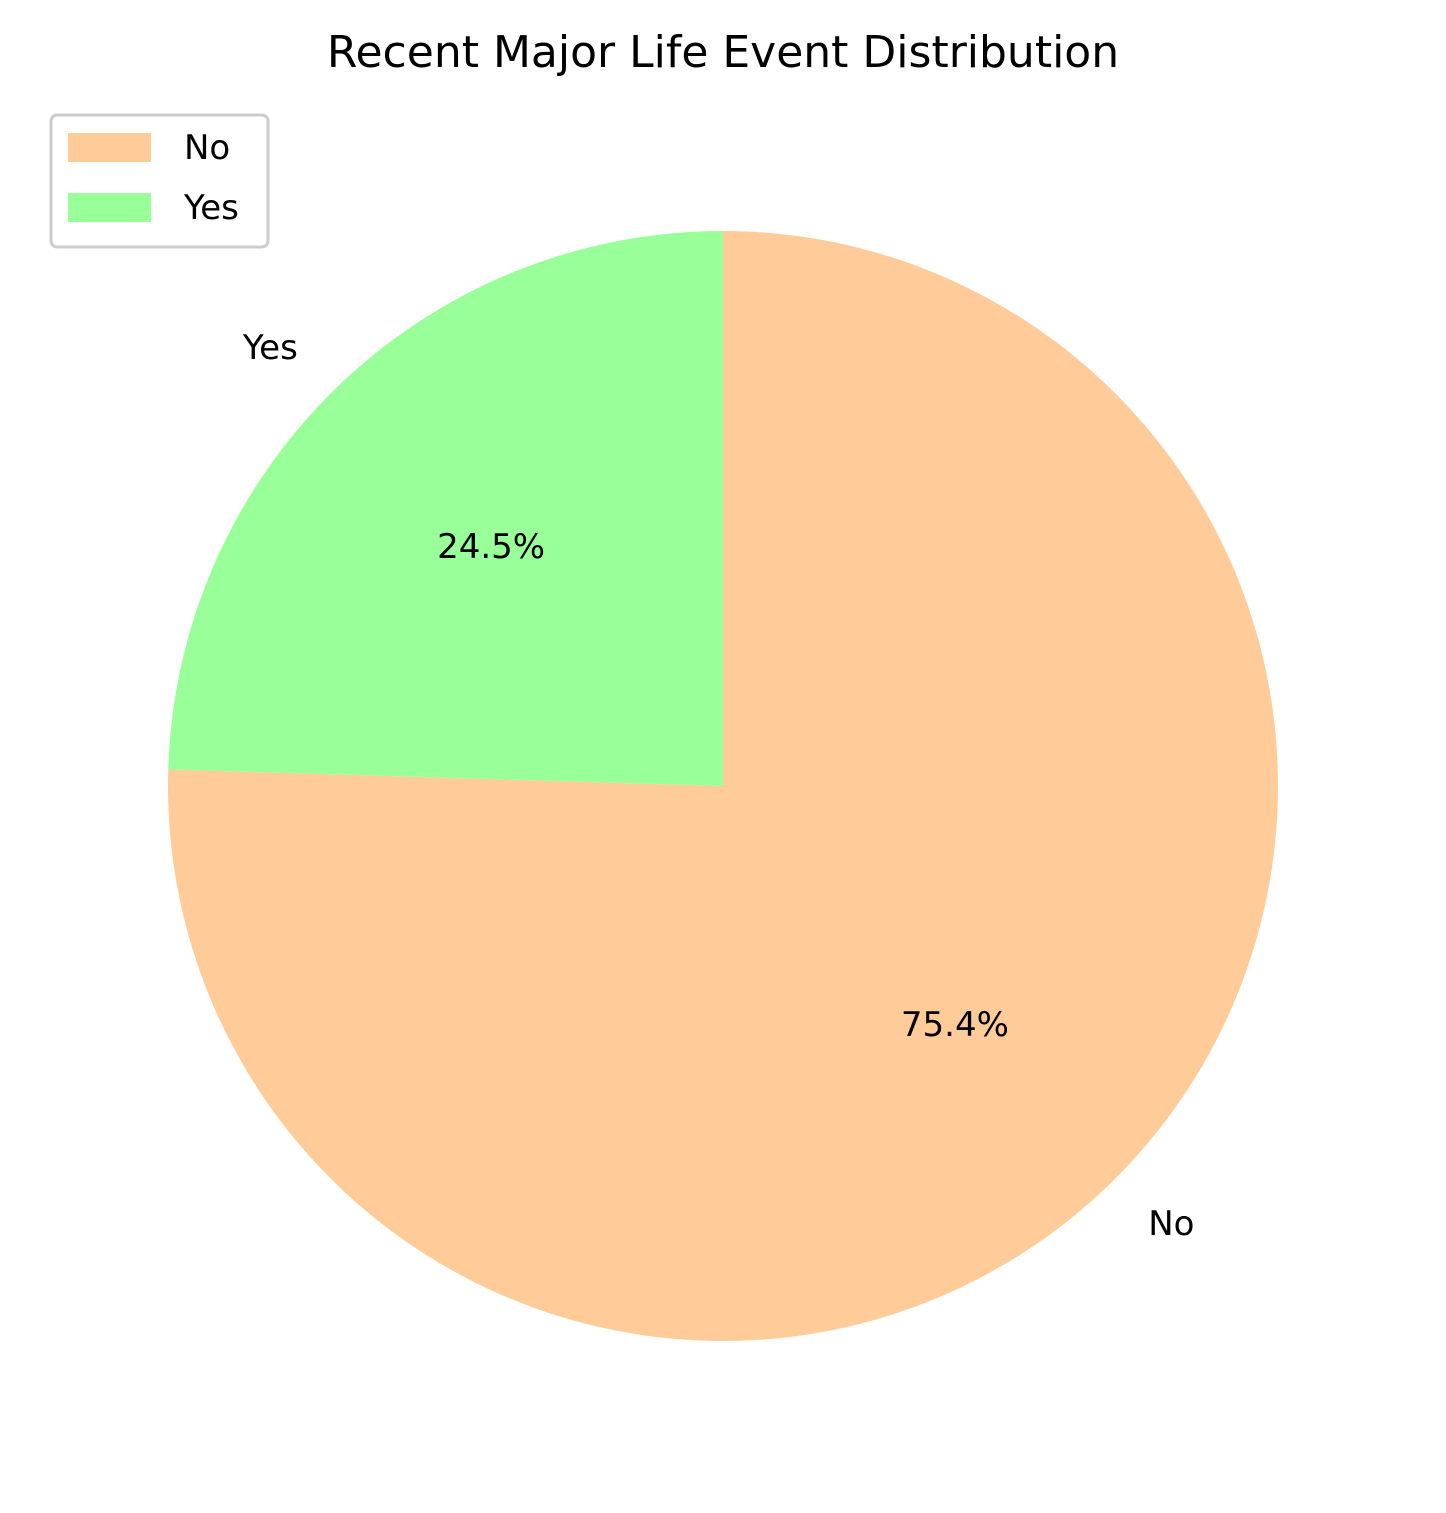 This screenshot has width=1446, height=1513. Describe the element at coordinates (211, 208) in the screenshot. I see `legend-label-yes: Yes` at that location.